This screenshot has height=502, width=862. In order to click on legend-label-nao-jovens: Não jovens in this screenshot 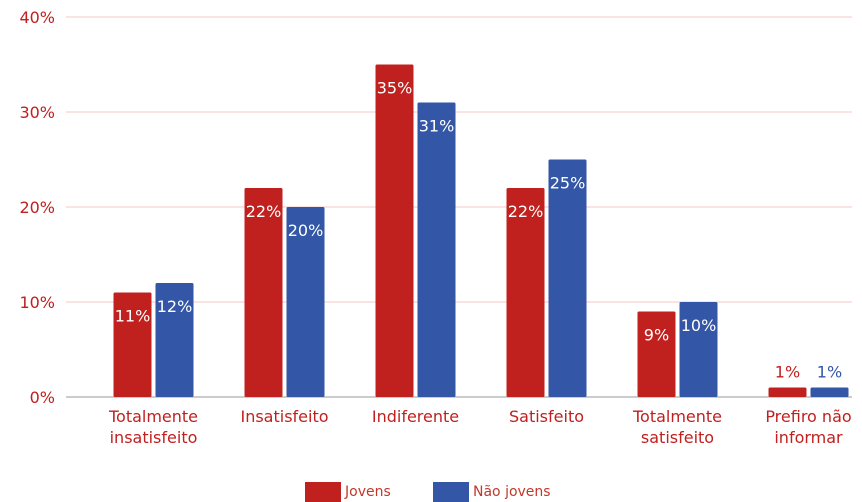, I will do `click(512, 492)`.